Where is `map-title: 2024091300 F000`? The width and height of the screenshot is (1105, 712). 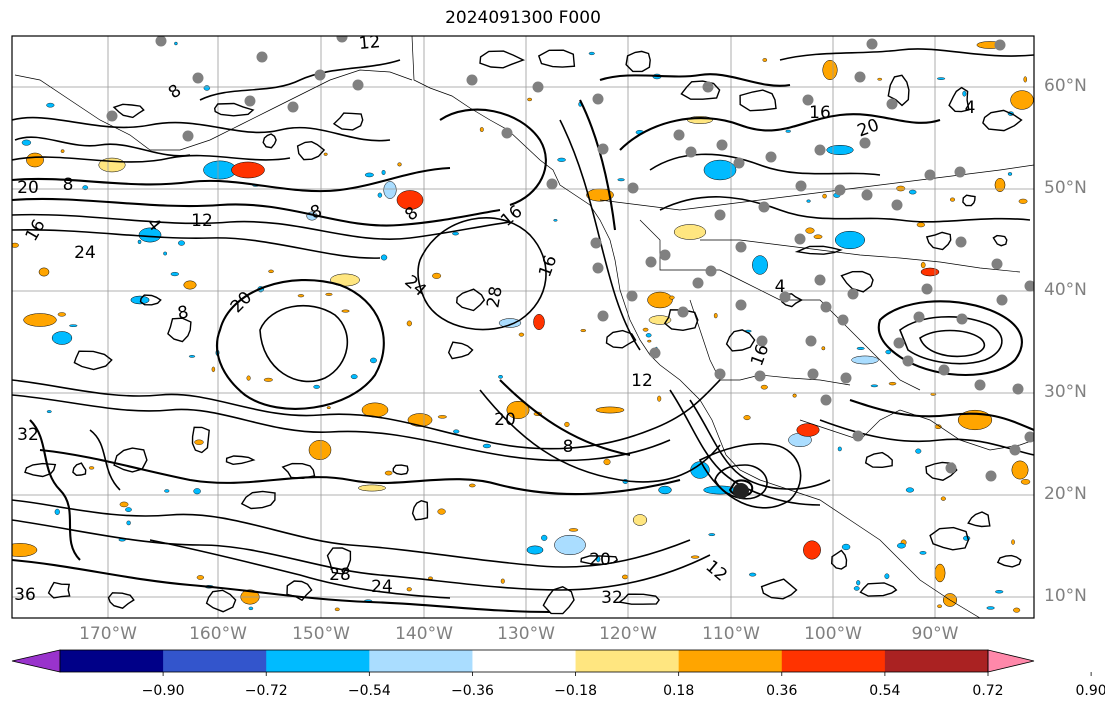 map-title: 2024091300 F000 is located at coordinates (523, 18).